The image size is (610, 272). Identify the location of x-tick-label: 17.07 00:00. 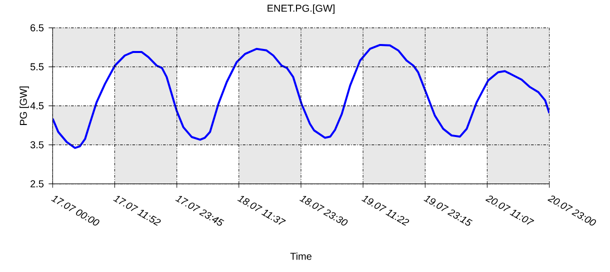
(75, 211).